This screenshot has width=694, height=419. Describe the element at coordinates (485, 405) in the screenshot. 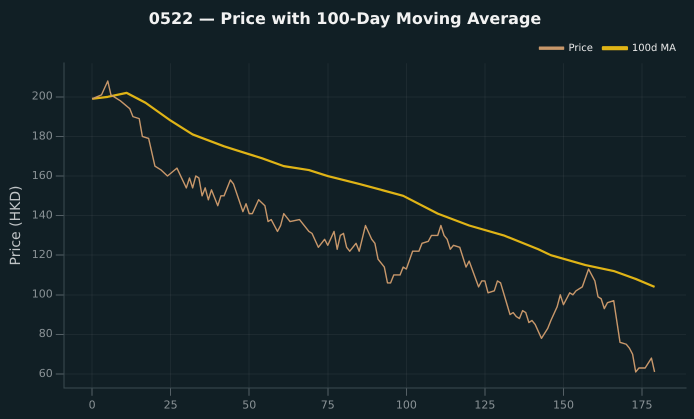

I see `x-tick-label: 125` at that location.